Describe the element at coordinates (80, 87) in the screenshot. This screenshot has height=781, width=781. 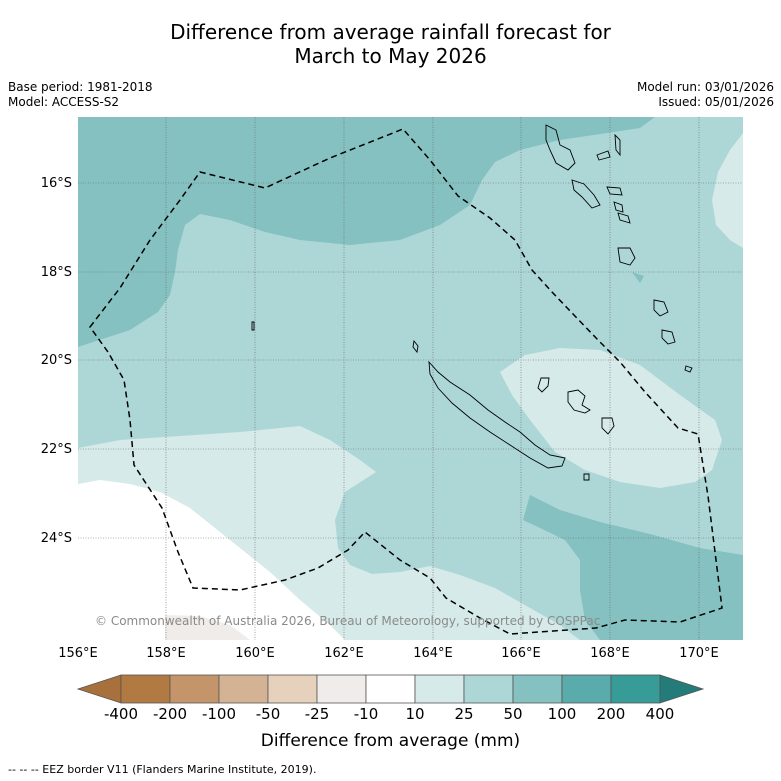
I see `base-period: Base period: 1981-2018` at that location.